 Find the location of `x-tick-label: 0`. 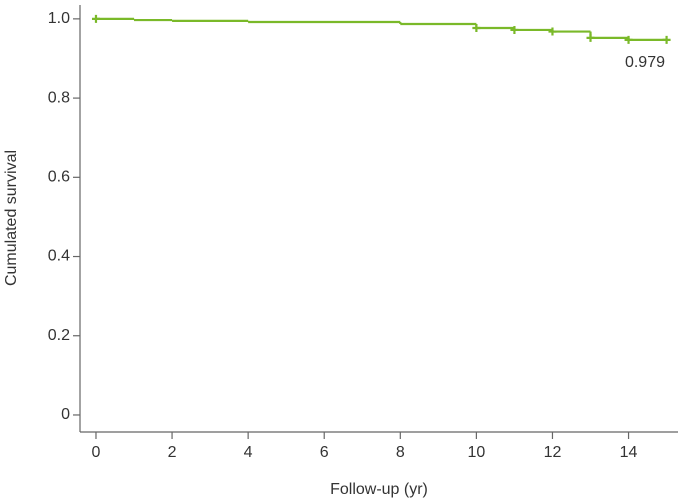

x-tick-label: 0 is located at coordinates (96, 452).